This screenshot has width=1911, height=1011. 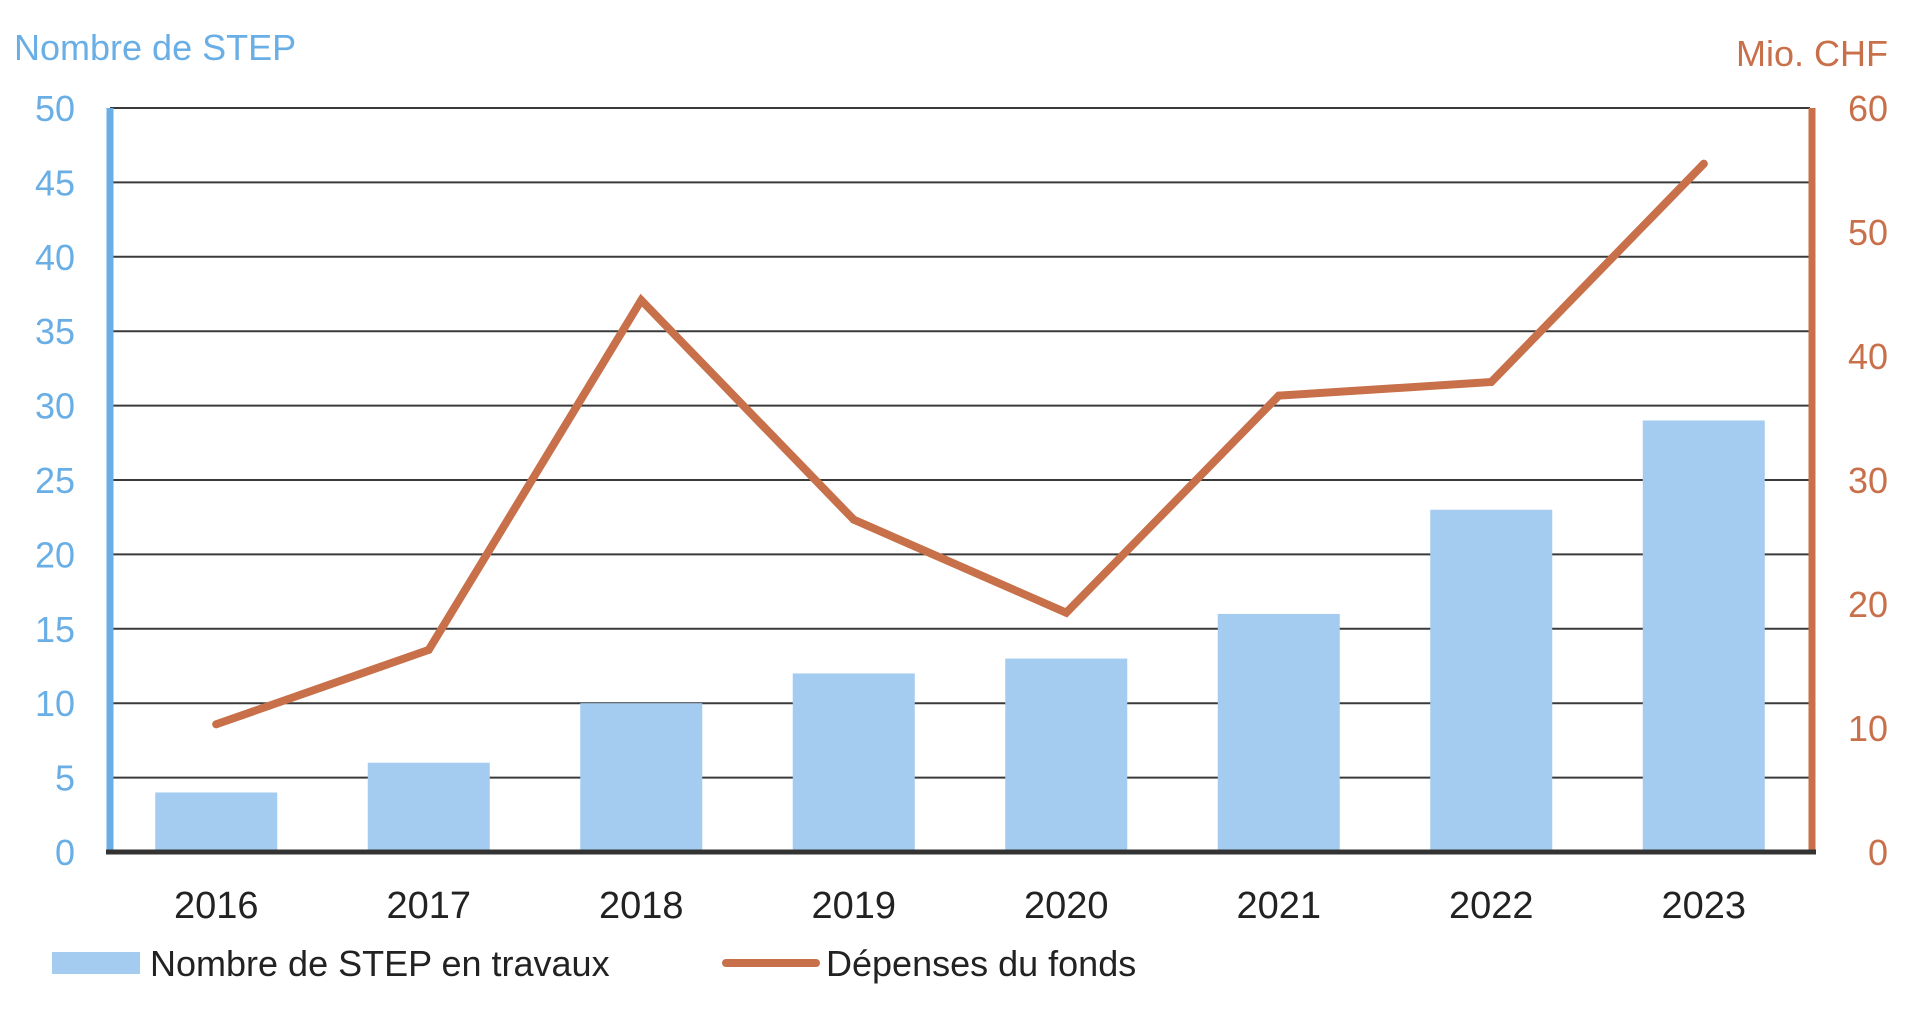 I want to click on left-tick-label: 30, so click(x=55, y=406).